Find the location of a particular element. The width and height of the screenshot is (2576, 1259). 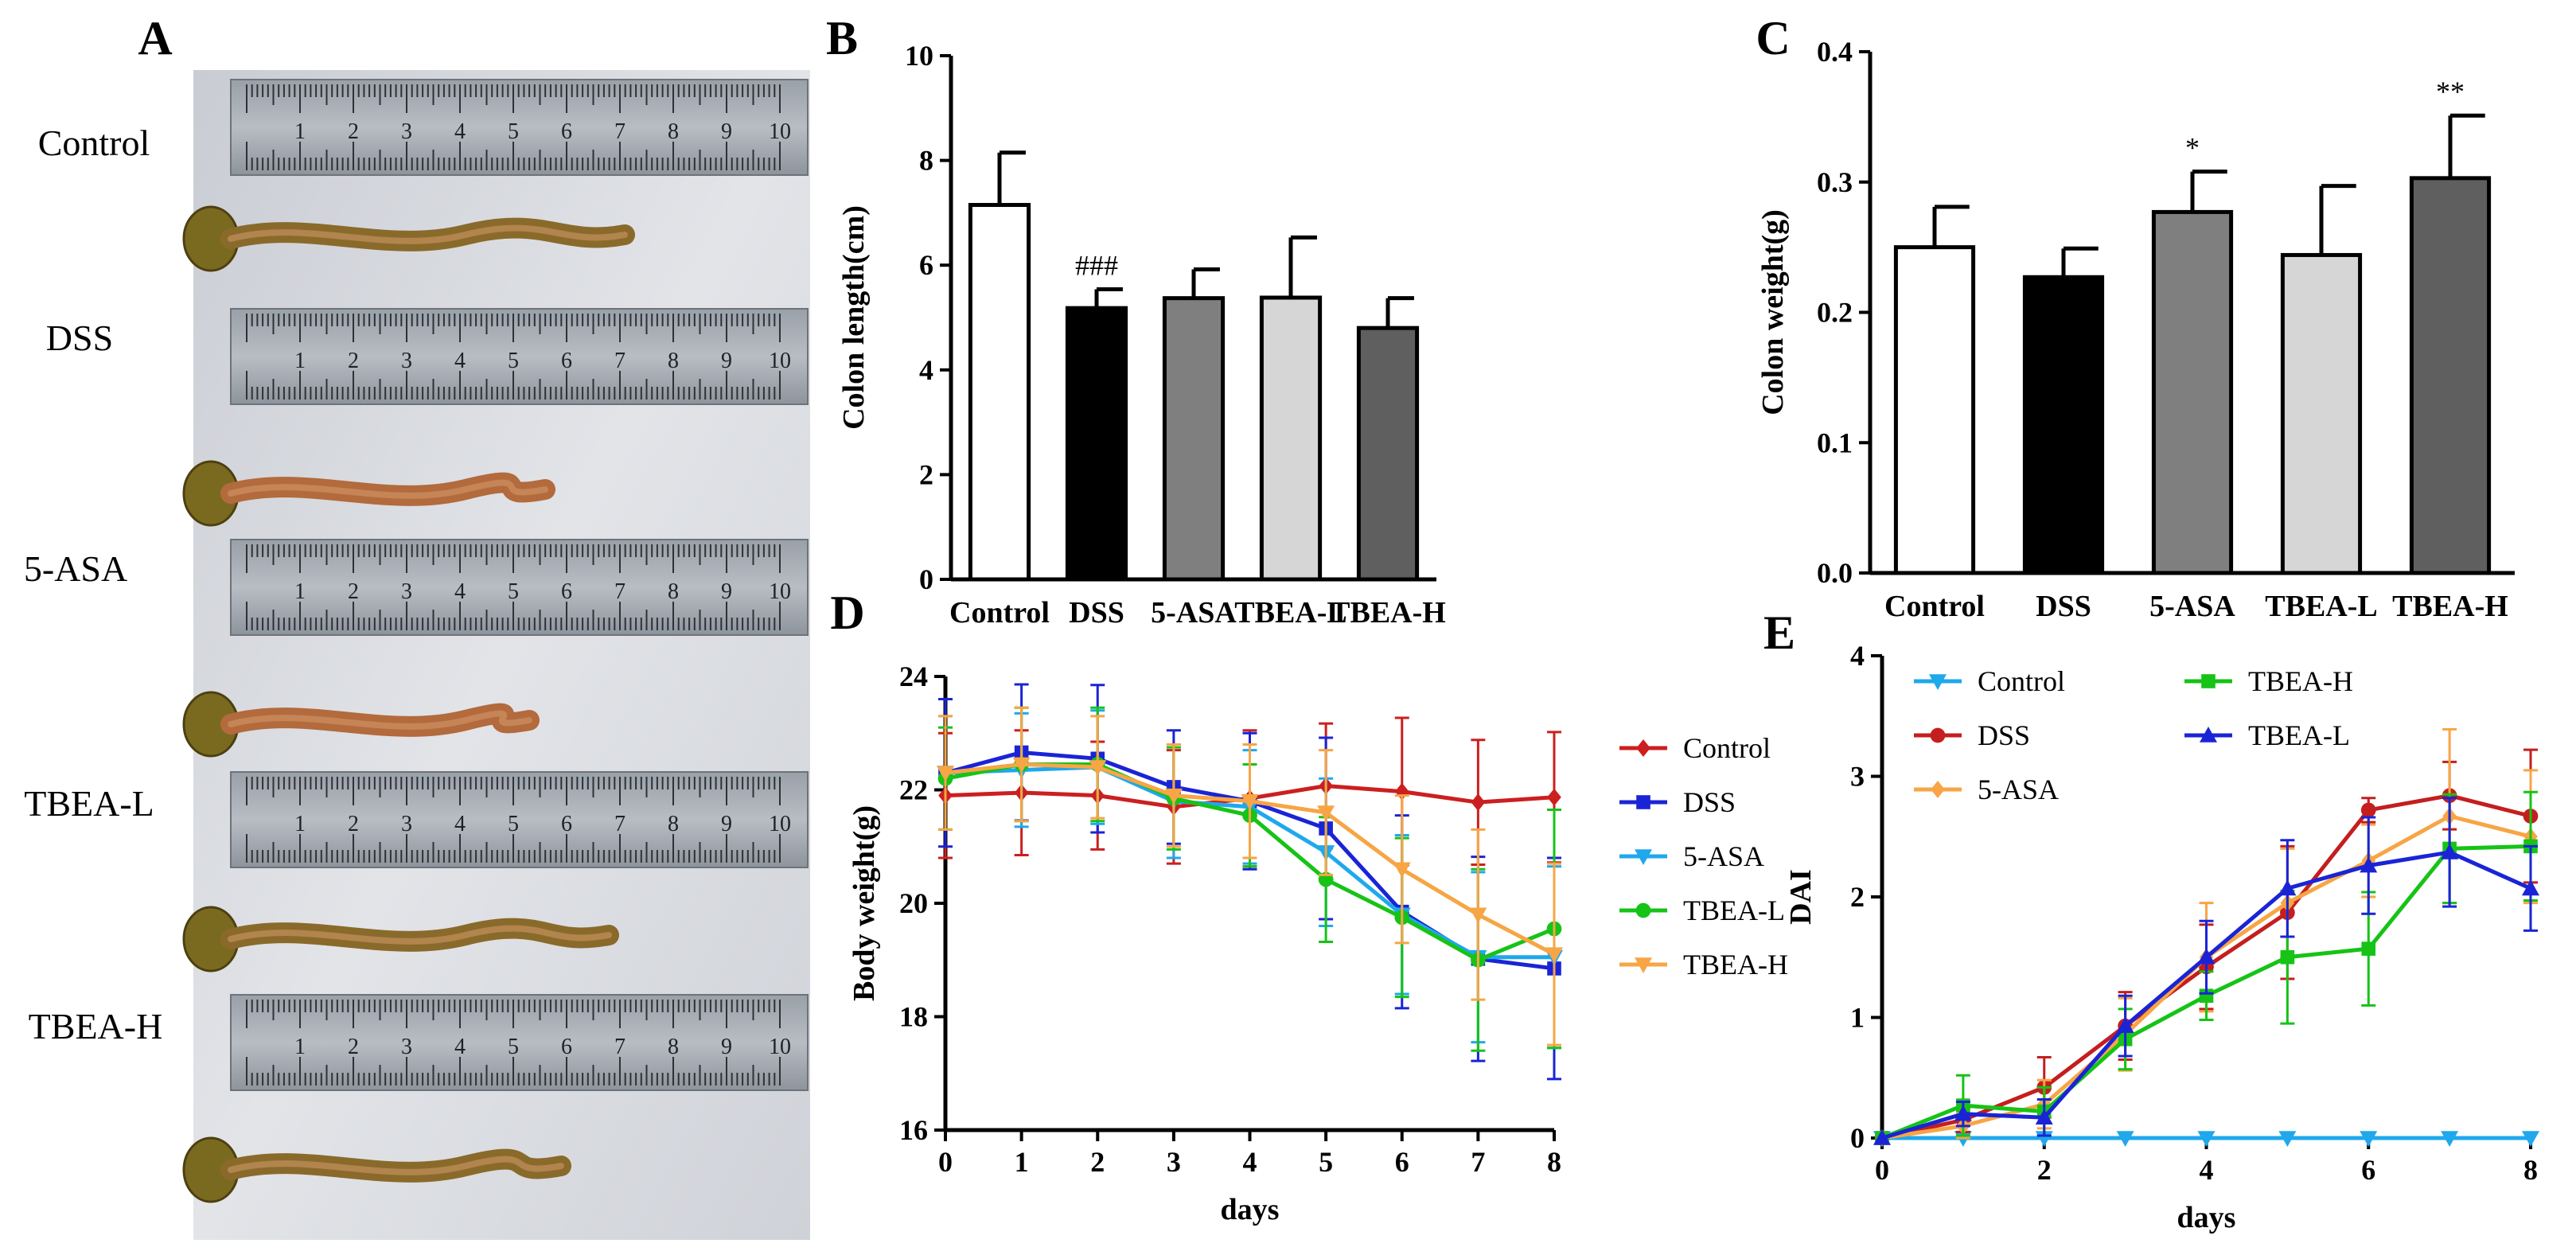

photo-row-label: 5-ASA is located at coordinates (75, 568).